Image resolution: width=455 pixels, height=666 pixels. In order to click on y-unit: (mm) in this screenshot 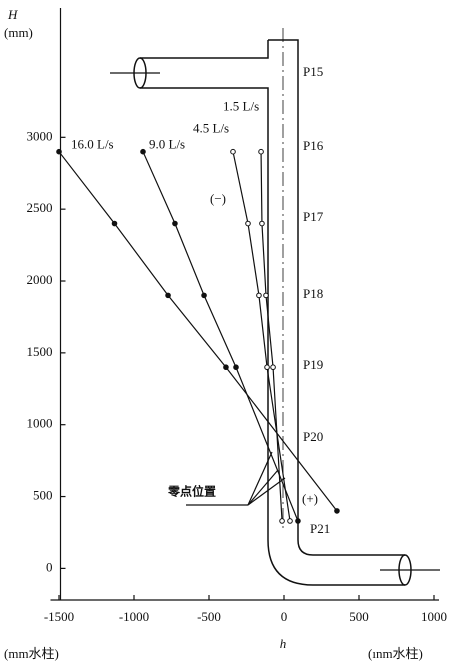, I will do `click(18, 32)`.